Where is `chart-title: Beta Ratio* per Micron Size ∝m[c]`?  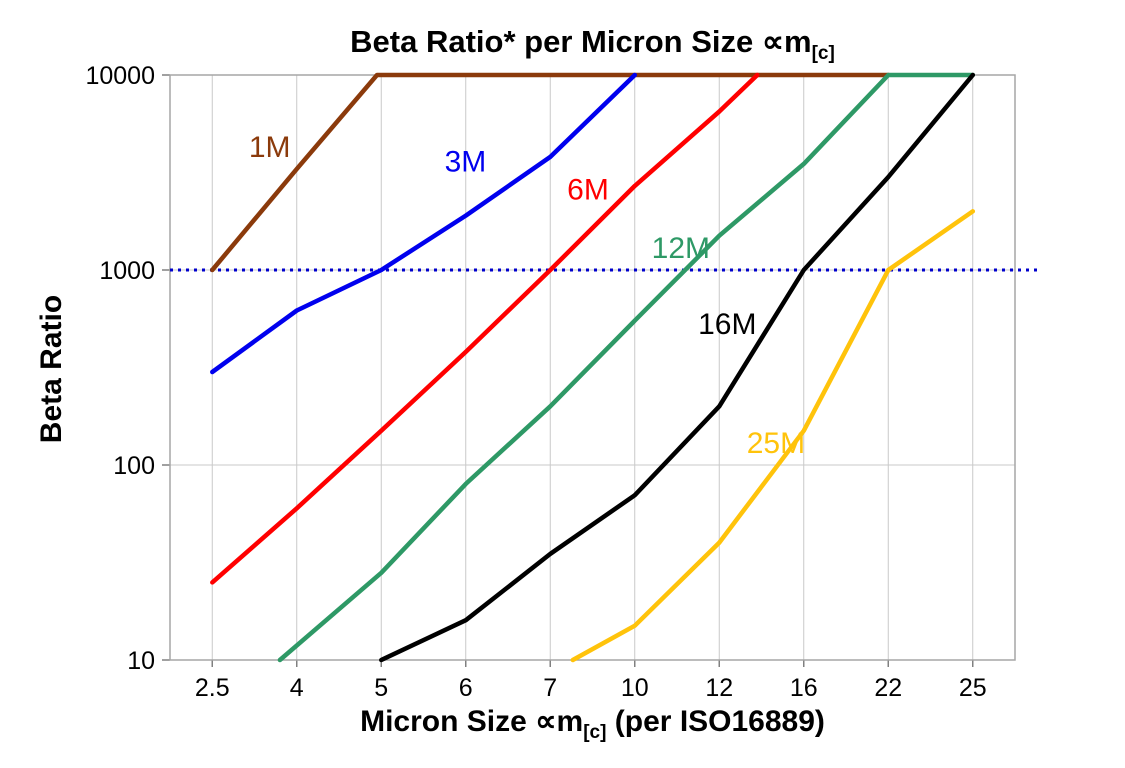
chart-title: Beta Ratio* per Micron Size ∝m[c] is located at coordinates (592, 44).